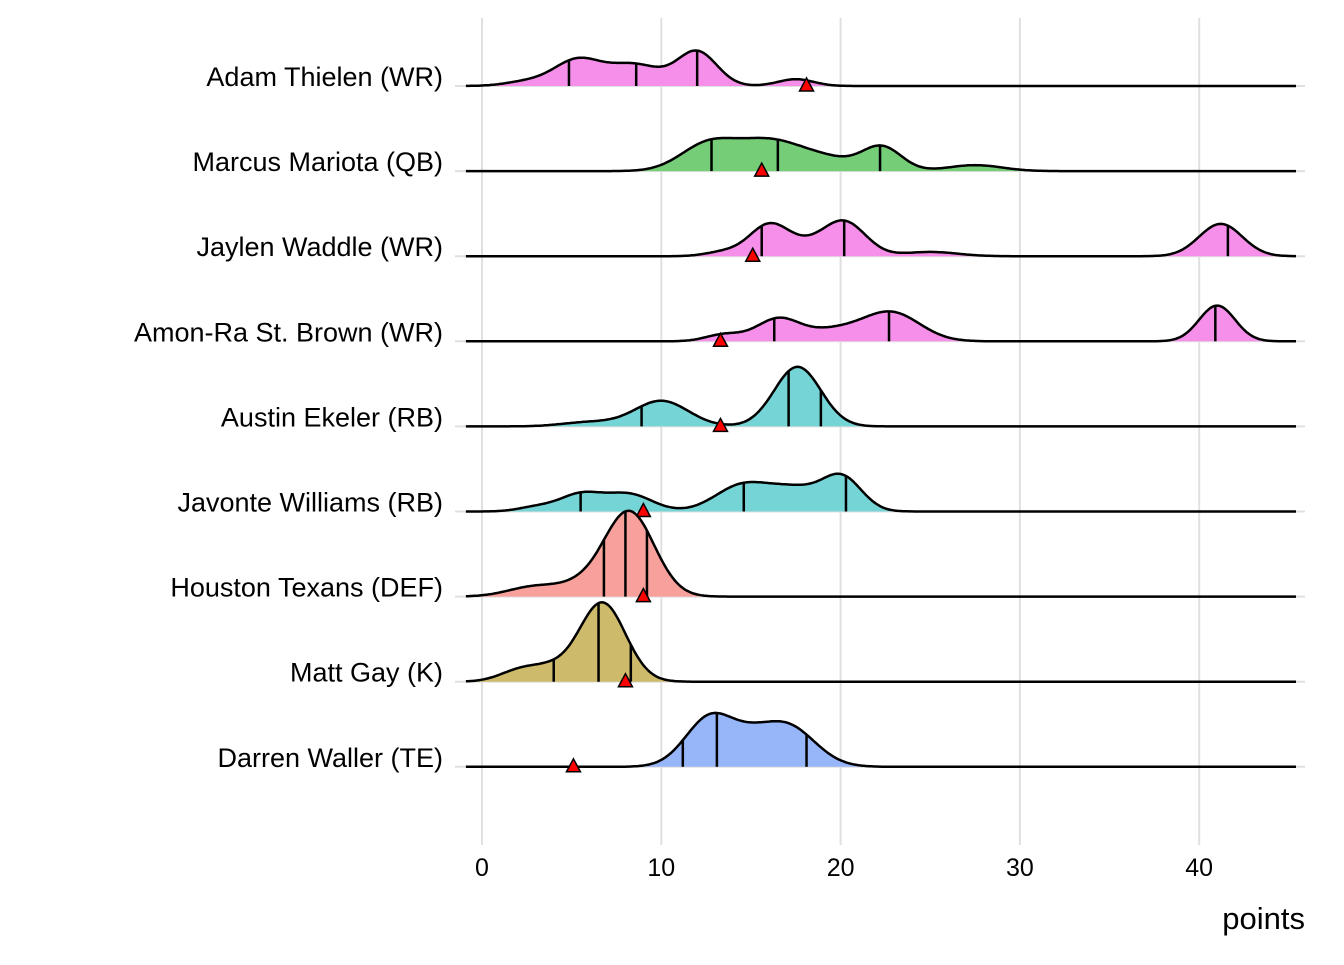 The height and width of the screenshot is (965, 1344). Describe the element at coordinates (366, 673) in the screenshot. I see `player-label: Matt Gay (K)` at that location.